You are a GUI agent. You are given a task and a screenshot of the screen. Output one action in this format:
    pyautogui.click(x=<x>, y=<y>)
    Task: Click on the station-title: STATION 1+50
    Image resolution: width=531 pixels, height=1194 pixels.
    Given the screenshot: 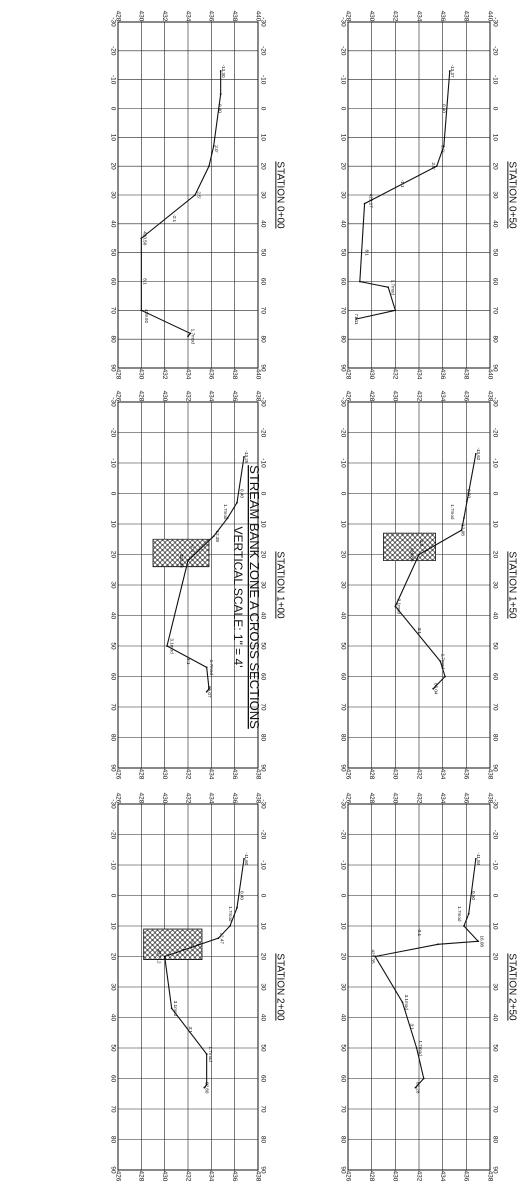 What is the action you would take?
    pyautogui.click(x=511, y=585)
    